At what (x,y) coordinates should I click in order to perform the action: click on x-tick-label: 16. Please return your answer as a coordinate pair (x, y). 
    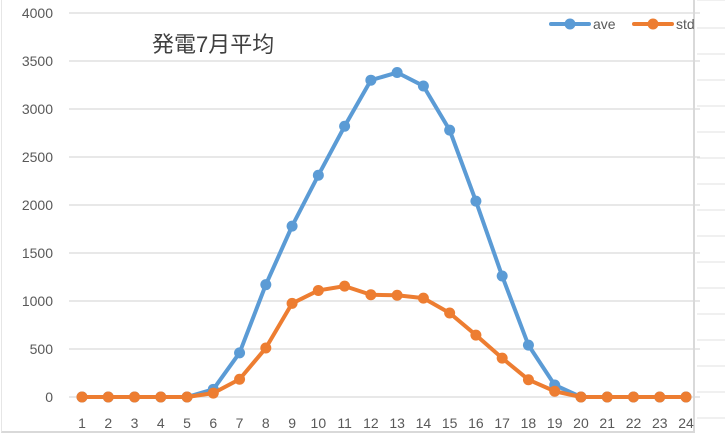
    Looking at the image, I should click on (476, 423).